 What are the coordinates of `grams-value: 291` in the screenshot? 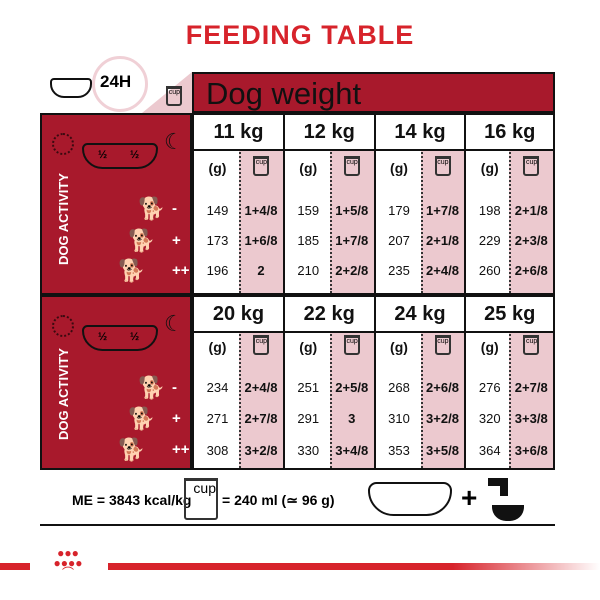 It's located at (308, 418).